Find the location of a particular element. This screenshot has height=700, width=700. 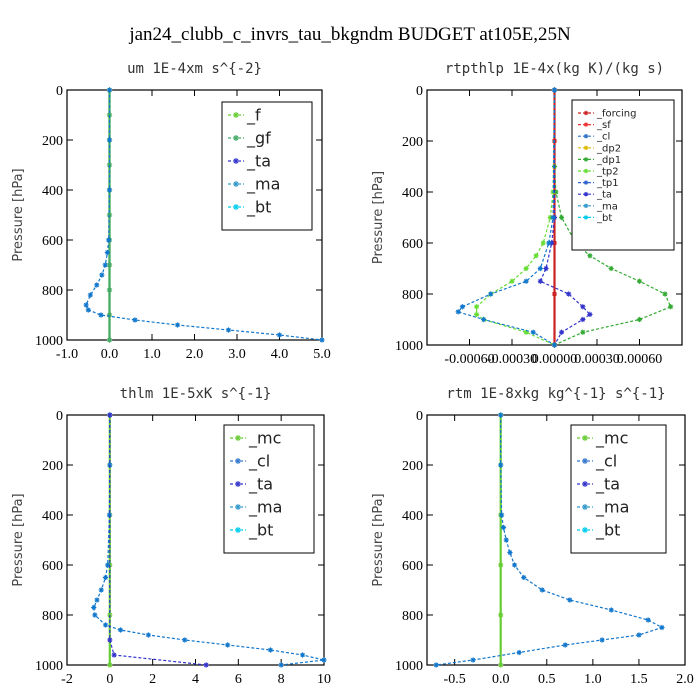

x-tick-label: 0.00030 is located at coordinates (597, 359).